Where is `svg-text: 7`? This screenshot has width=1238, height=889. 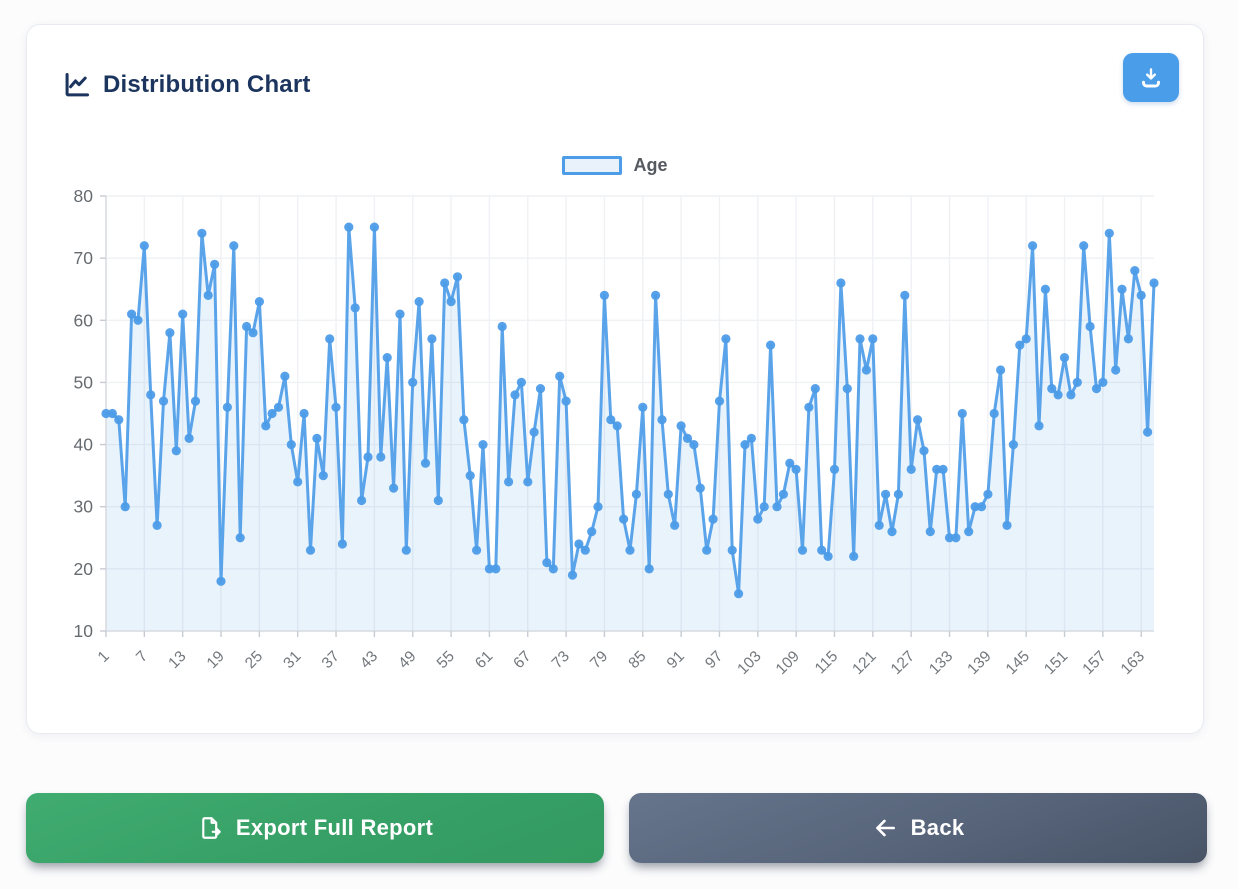 svg-text: 7 is located at coordinates (142, 657).